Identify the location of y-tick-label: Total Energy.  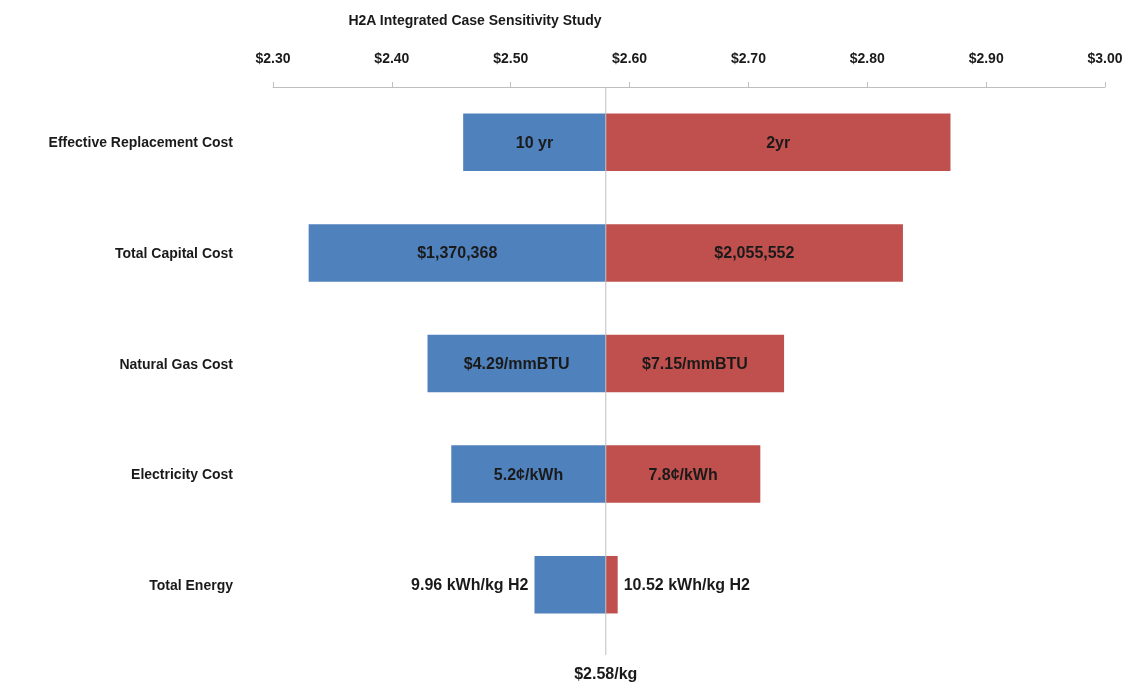
(191, 584).